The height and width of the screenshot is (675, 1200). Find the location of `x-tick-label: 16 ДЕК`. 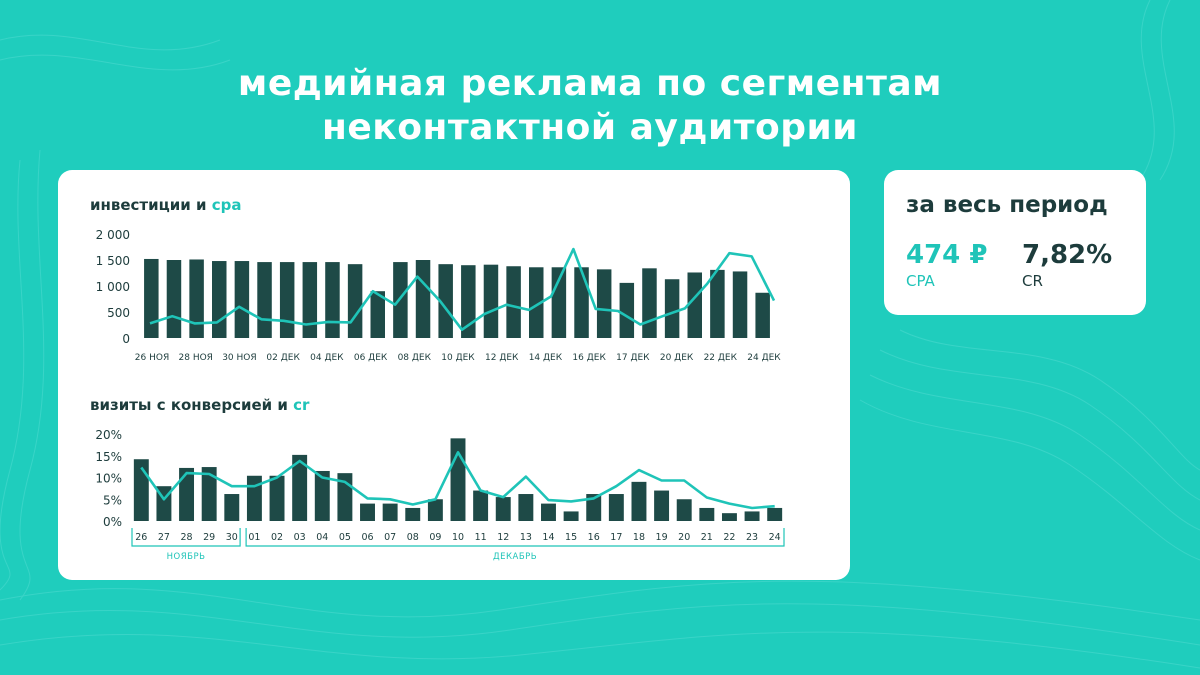

x-tick-label: 16 ДЕК is located at coordinates (589, 358).